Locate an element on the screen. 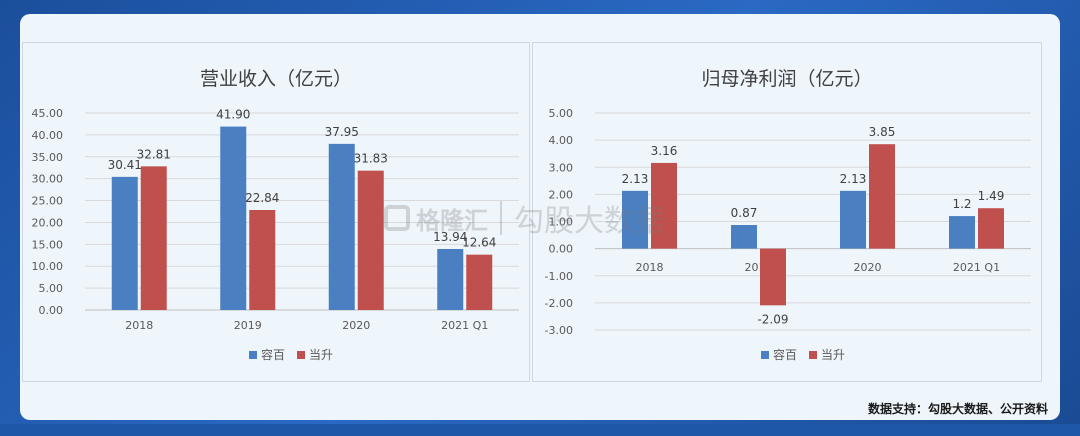 This screenshot has height=436, width=1080. y-tick-label: 40.00 is located at coordinates (48, 135).